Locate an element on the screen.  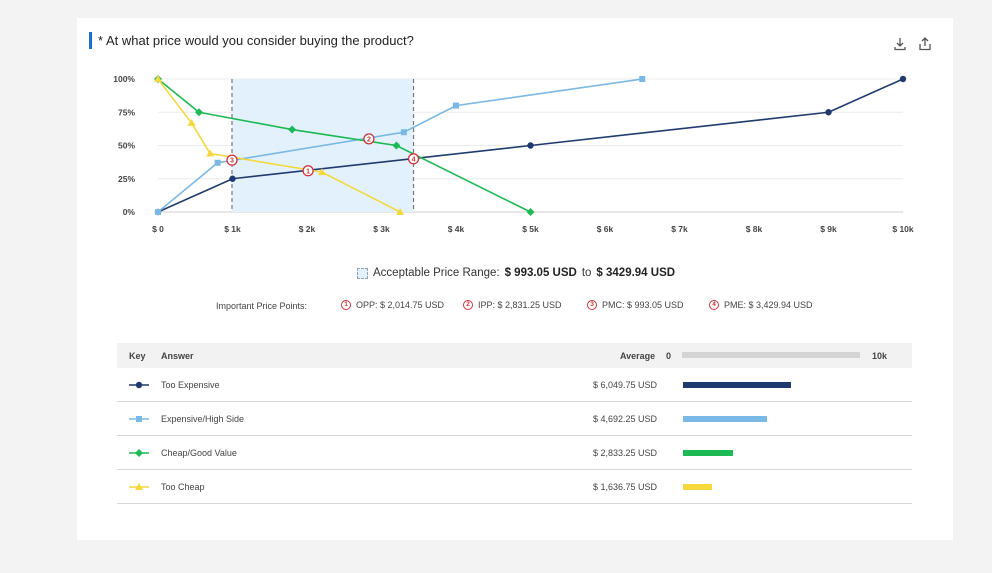
row-answer: Cheap/Good Value is located at coordinates (199, 453).